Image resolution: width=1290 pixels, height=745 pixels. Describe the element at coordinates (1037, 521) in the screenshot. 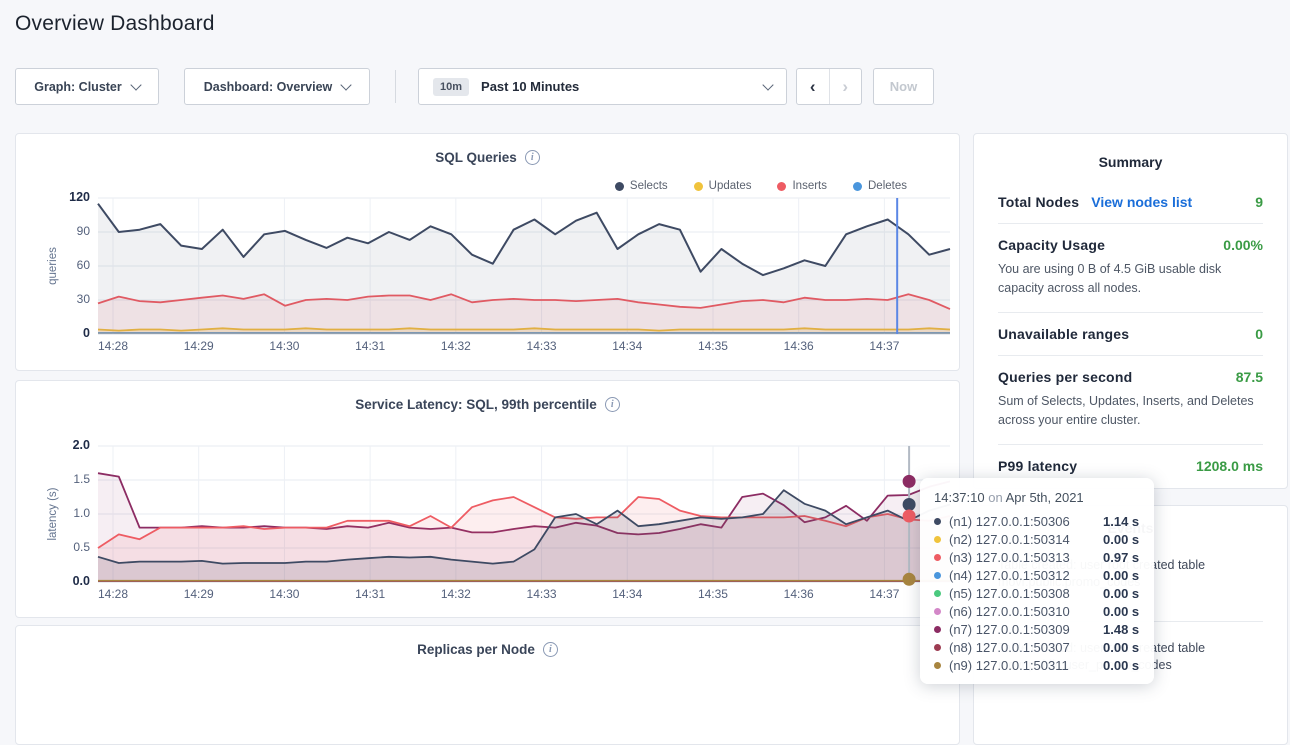

I see `tooltip-row: (n1) 127.0.0.1:50306 1.14 s` at that location.